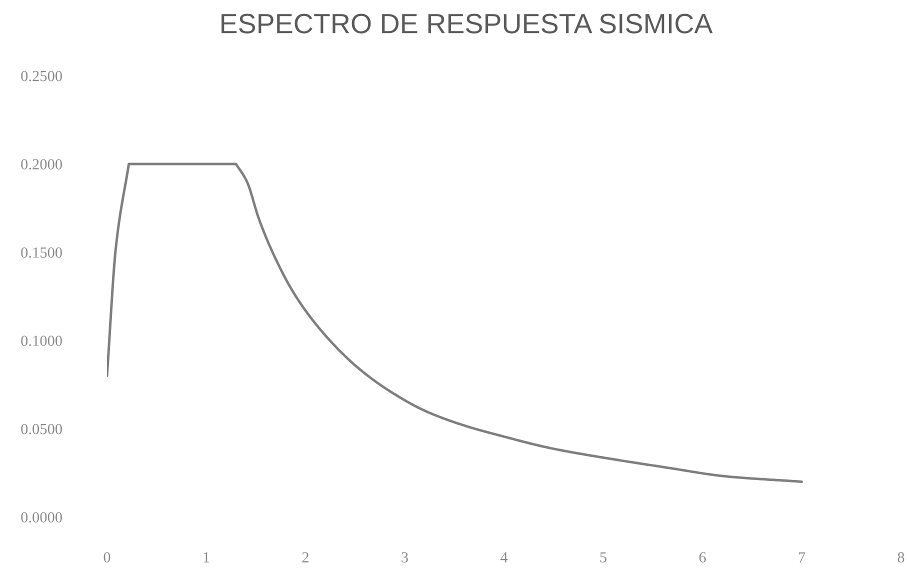 This screenshot has width=907, height=573. Describe the element at coordinates (702, 557) in the screenshot. I see `x-tick-label: 6` at that location.